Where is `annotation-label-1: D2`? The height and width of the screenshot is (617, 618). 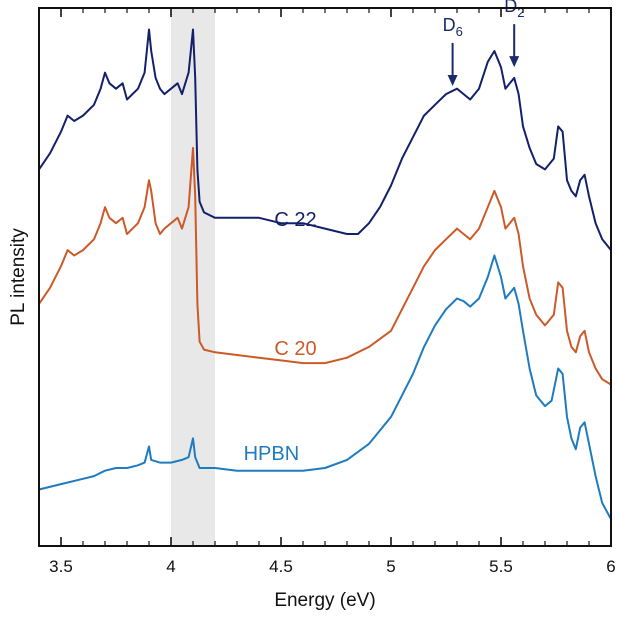 annotation-label-1: D2 is located at coordinates (514, 10).